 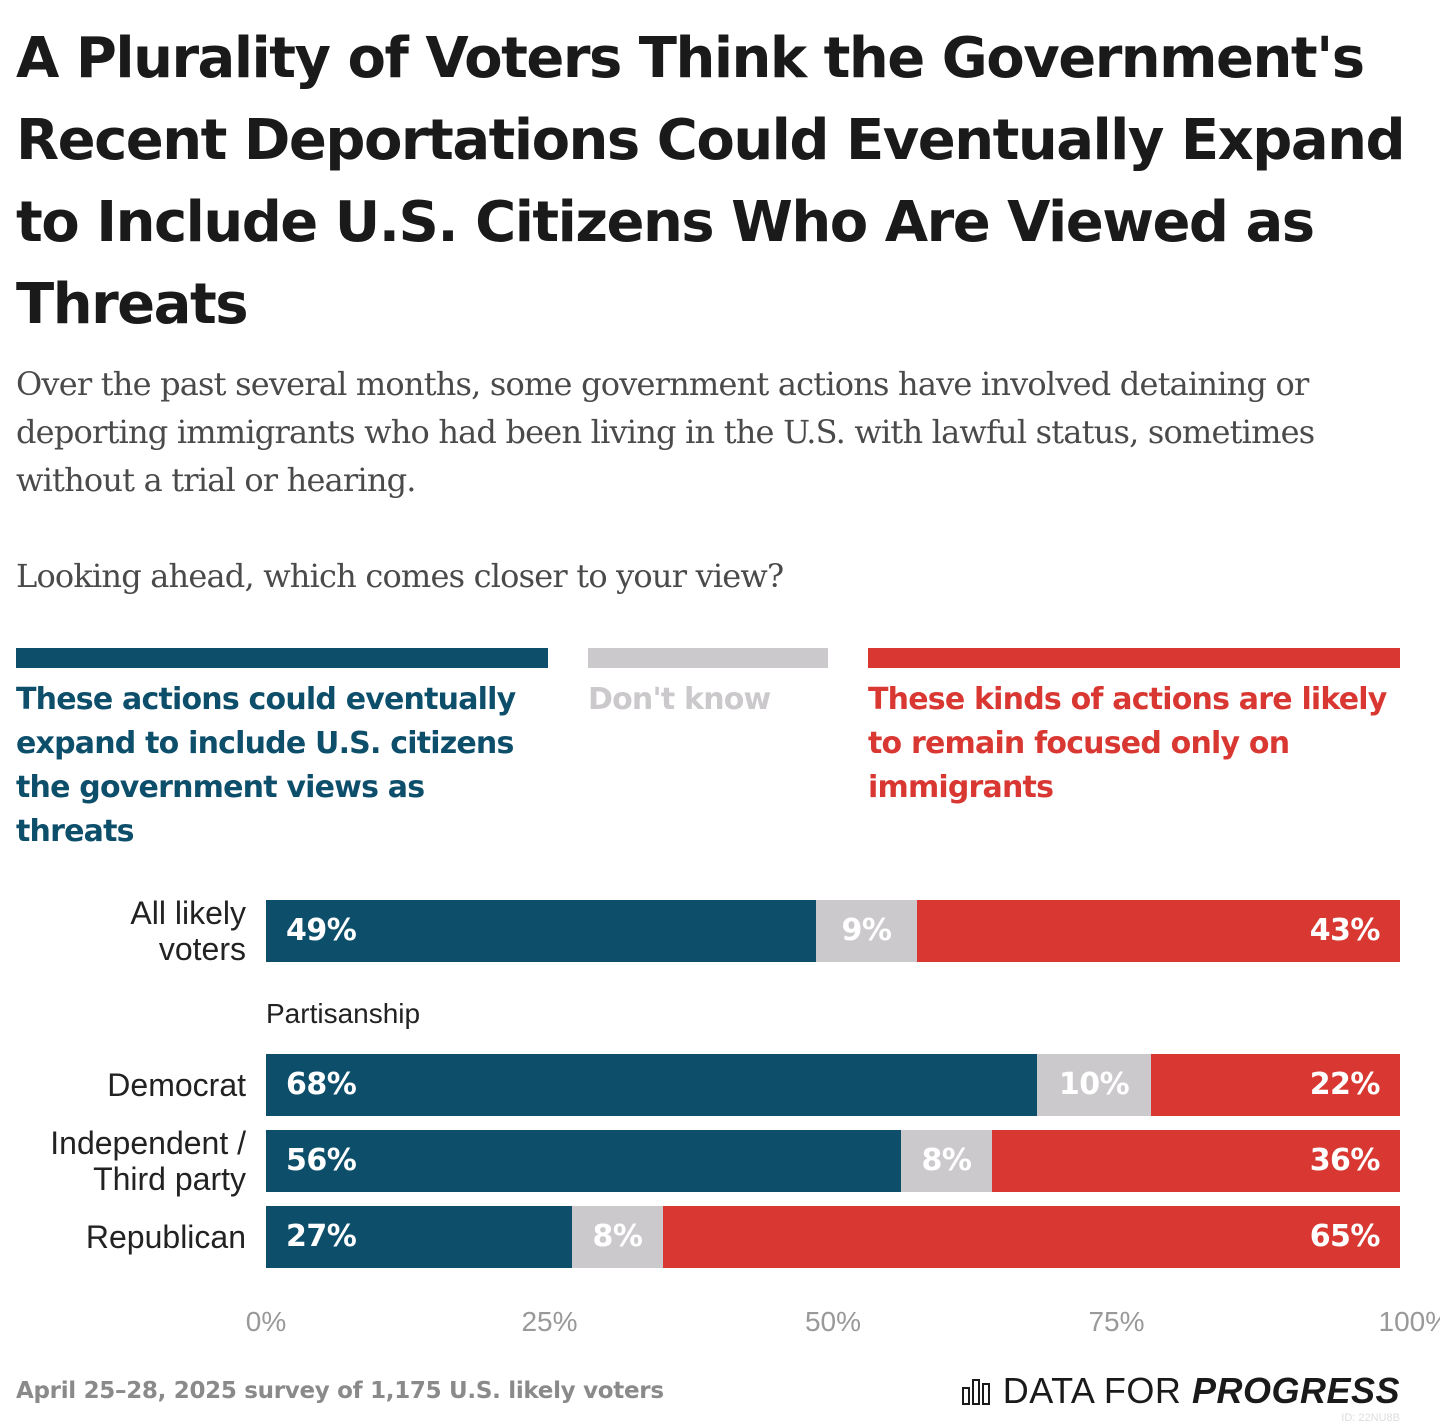 I want to click on data-label-remain: 22%, so click(x=1345, y=1084).